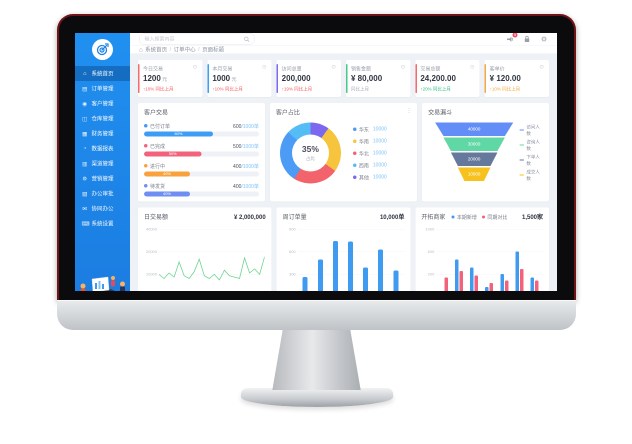  Describe the element at coordinates (409, 110) in the screenshot. I see `more-icon: ⋮` at that location.